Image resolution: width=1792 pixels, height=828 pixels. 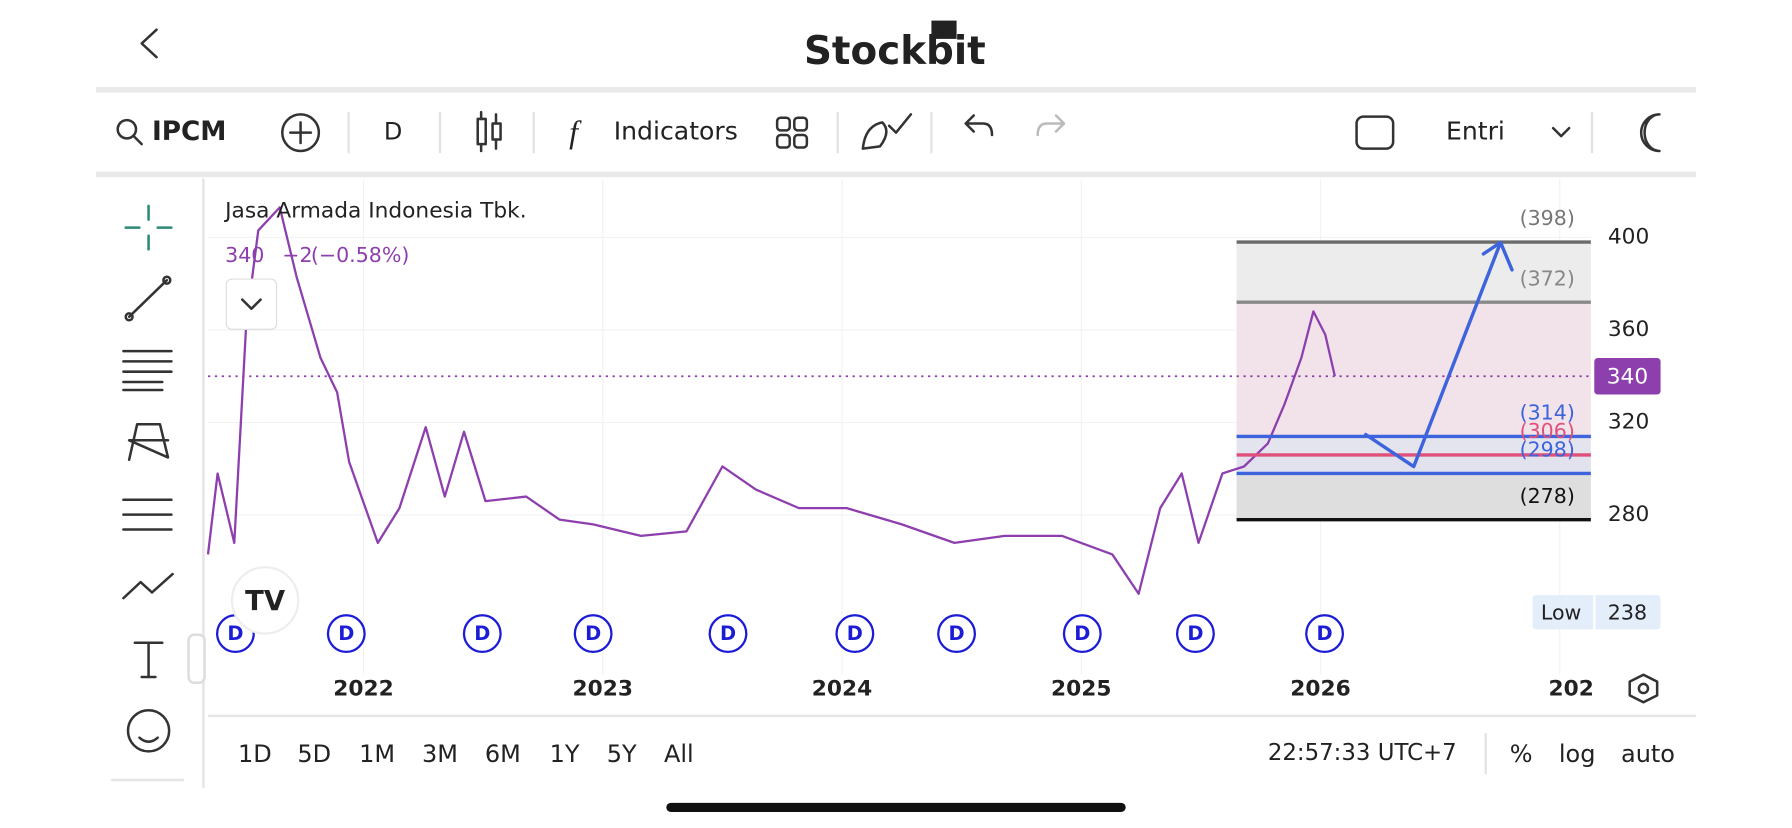 What do you see at coordinates (377, 754) in the screenshot?
I see `range-button: 1M` at bounding box center [377, 754].